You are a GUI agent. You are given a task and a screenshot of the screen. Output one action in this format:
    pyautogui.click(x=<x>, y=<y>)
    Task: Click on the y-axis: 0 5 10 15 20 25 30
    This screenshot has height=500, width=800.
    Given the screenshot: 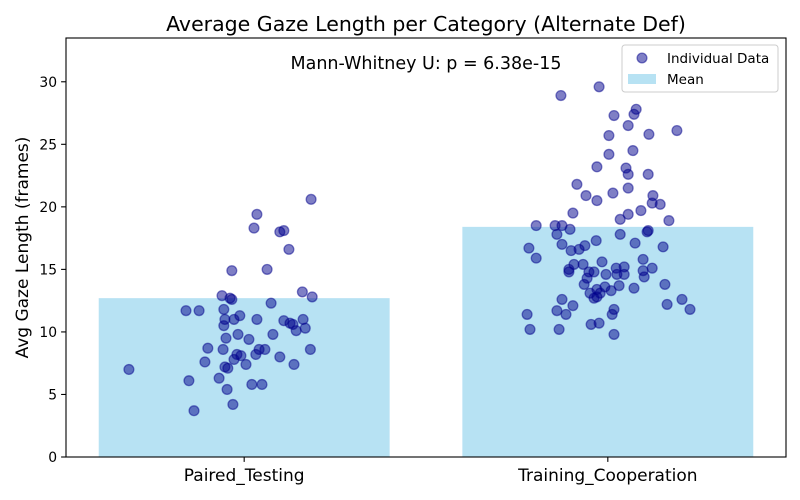 What is the action you would take?
    pyautogui.click(x=52, y=270)
    